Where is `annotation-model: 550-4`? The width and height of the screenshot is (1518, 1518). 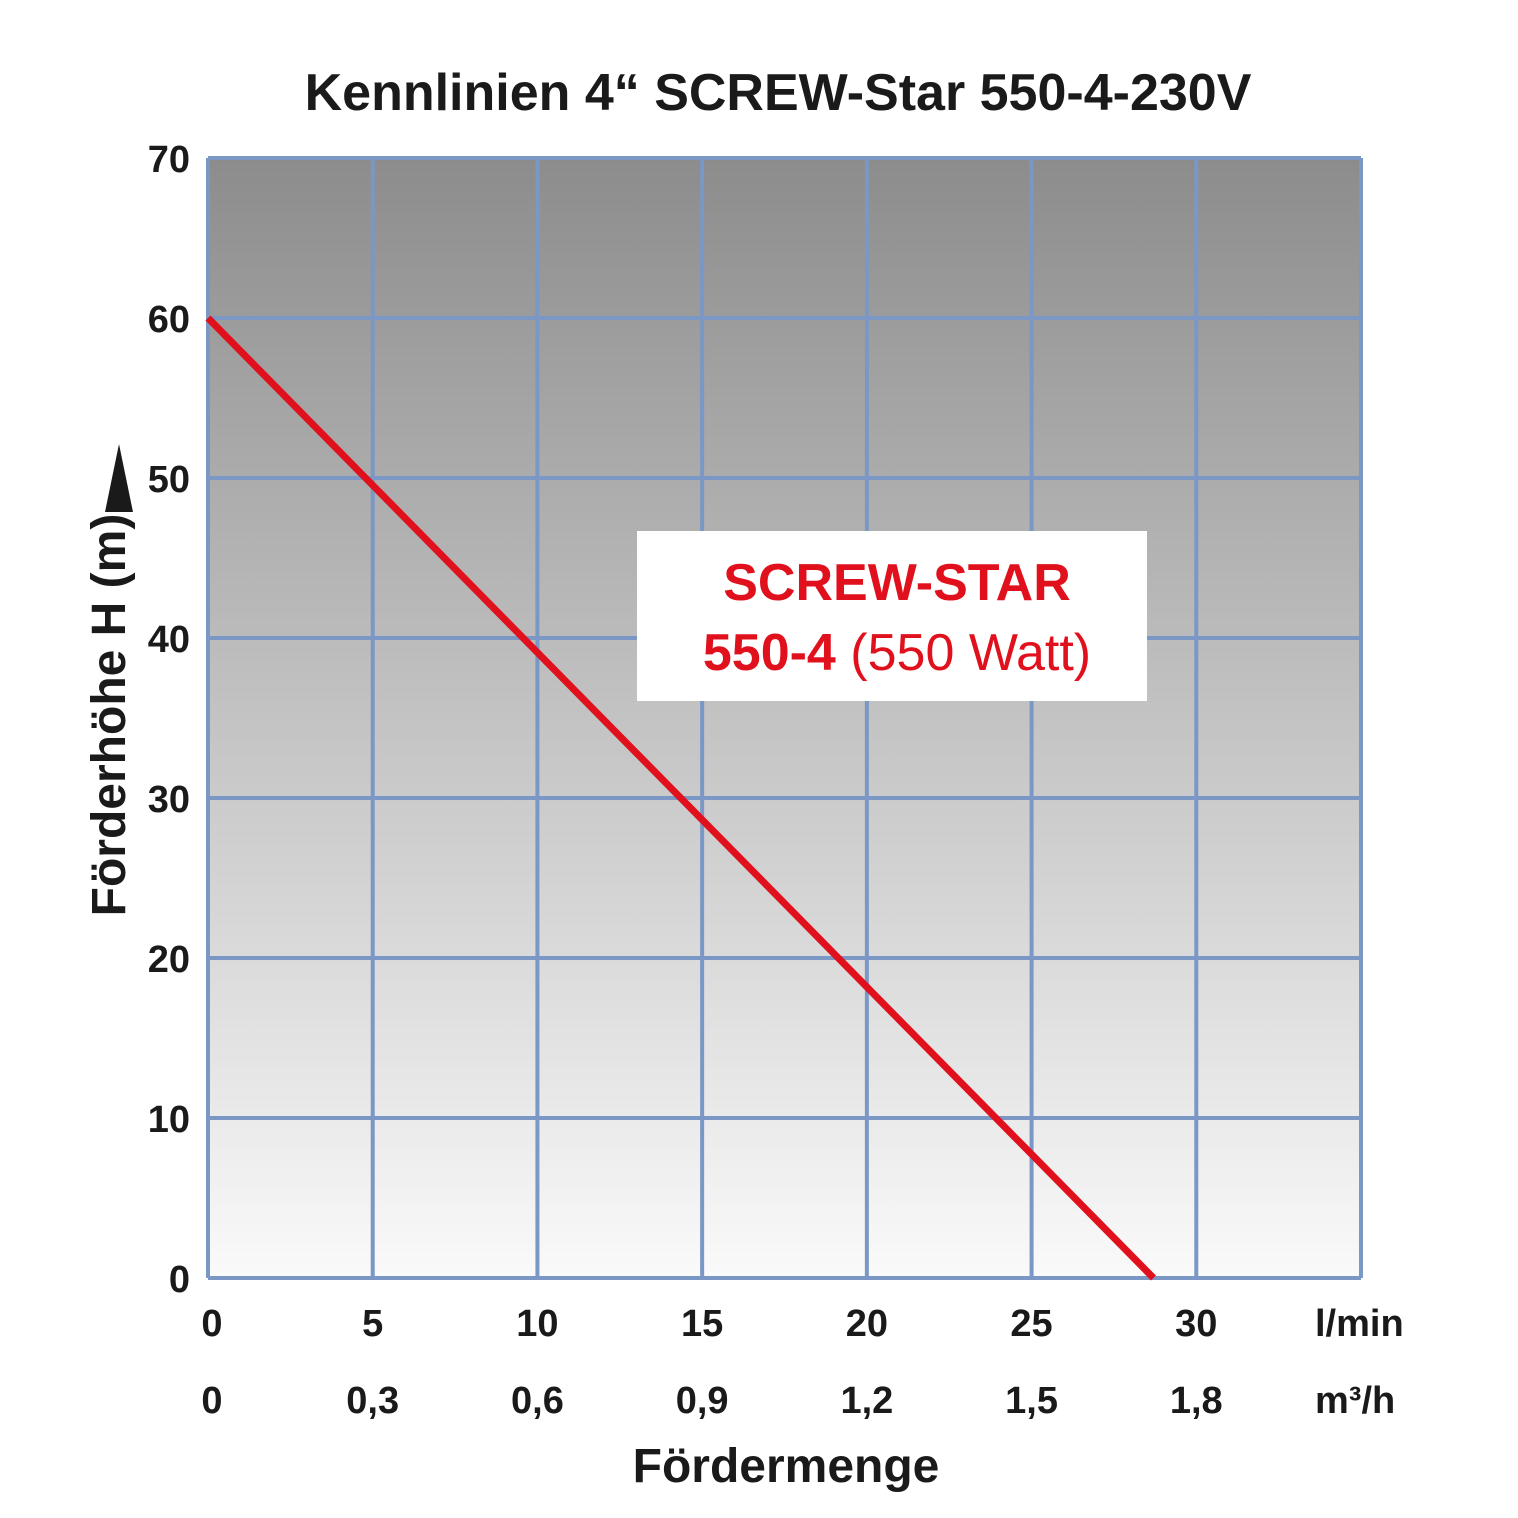 annotation-model: 550-4 is located at coordinates (769, 653).